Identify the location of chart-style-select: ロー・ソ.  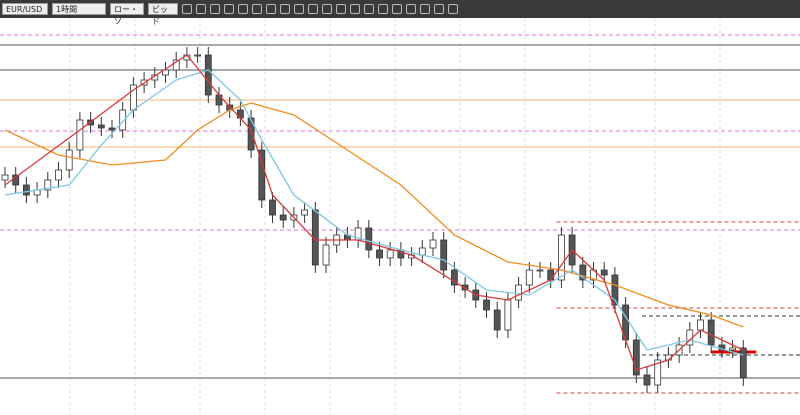
(127, 14).